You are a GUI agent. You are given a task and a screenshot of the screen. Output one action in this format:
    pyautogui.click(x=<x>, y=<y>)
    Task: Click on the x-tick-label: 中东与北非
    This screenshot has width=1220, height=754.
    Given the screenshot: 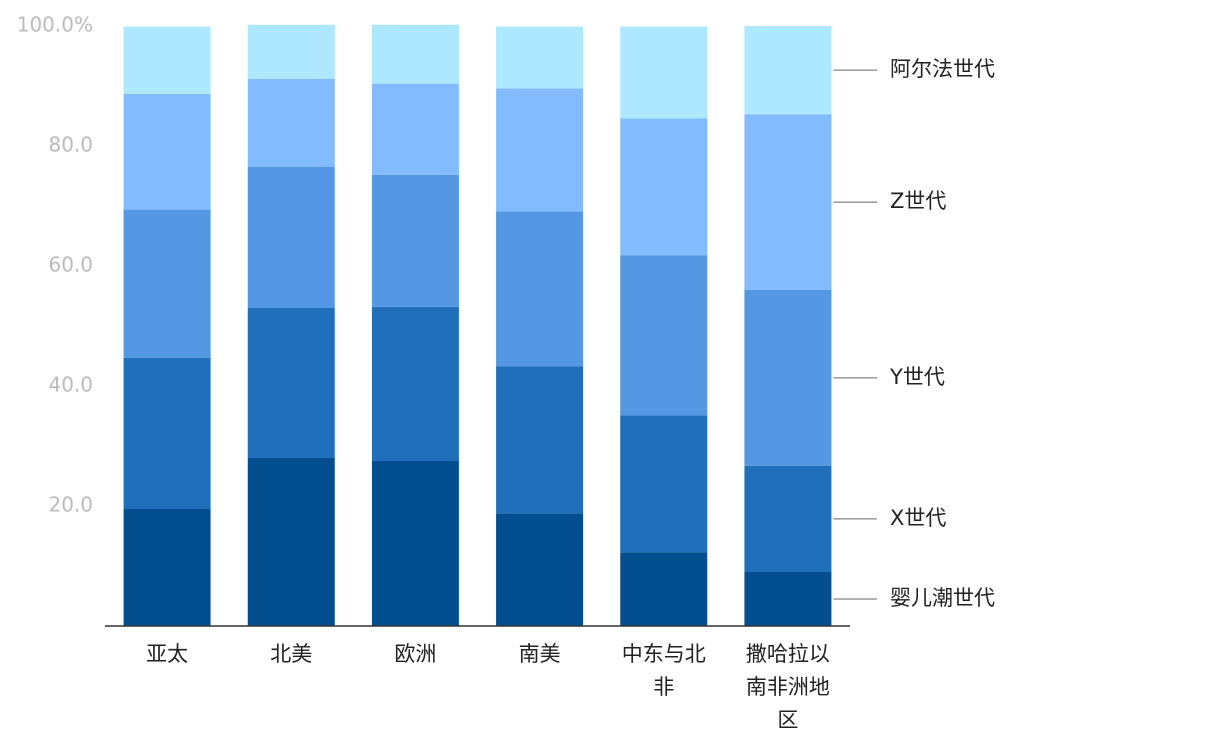 What is the action you would take?
    pyautogui.click(x=663, y=670)
    